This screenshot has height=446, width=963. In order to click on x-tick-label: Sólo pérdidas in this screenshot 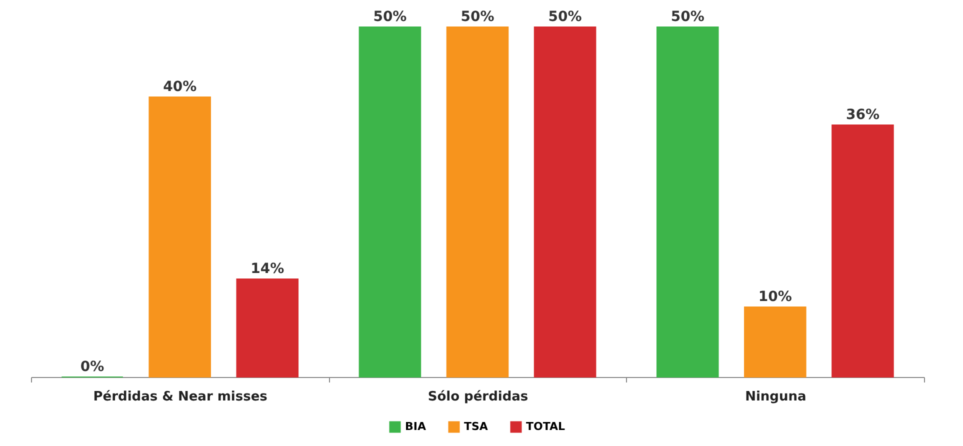, I will do `click(478, 397)`.